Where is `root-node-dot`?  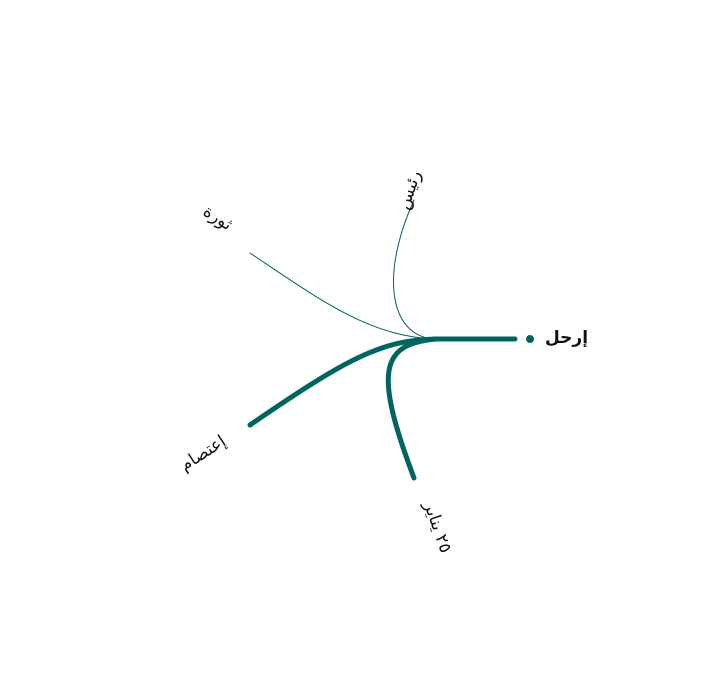
root-node-dot is located at coordinates (530, 339).